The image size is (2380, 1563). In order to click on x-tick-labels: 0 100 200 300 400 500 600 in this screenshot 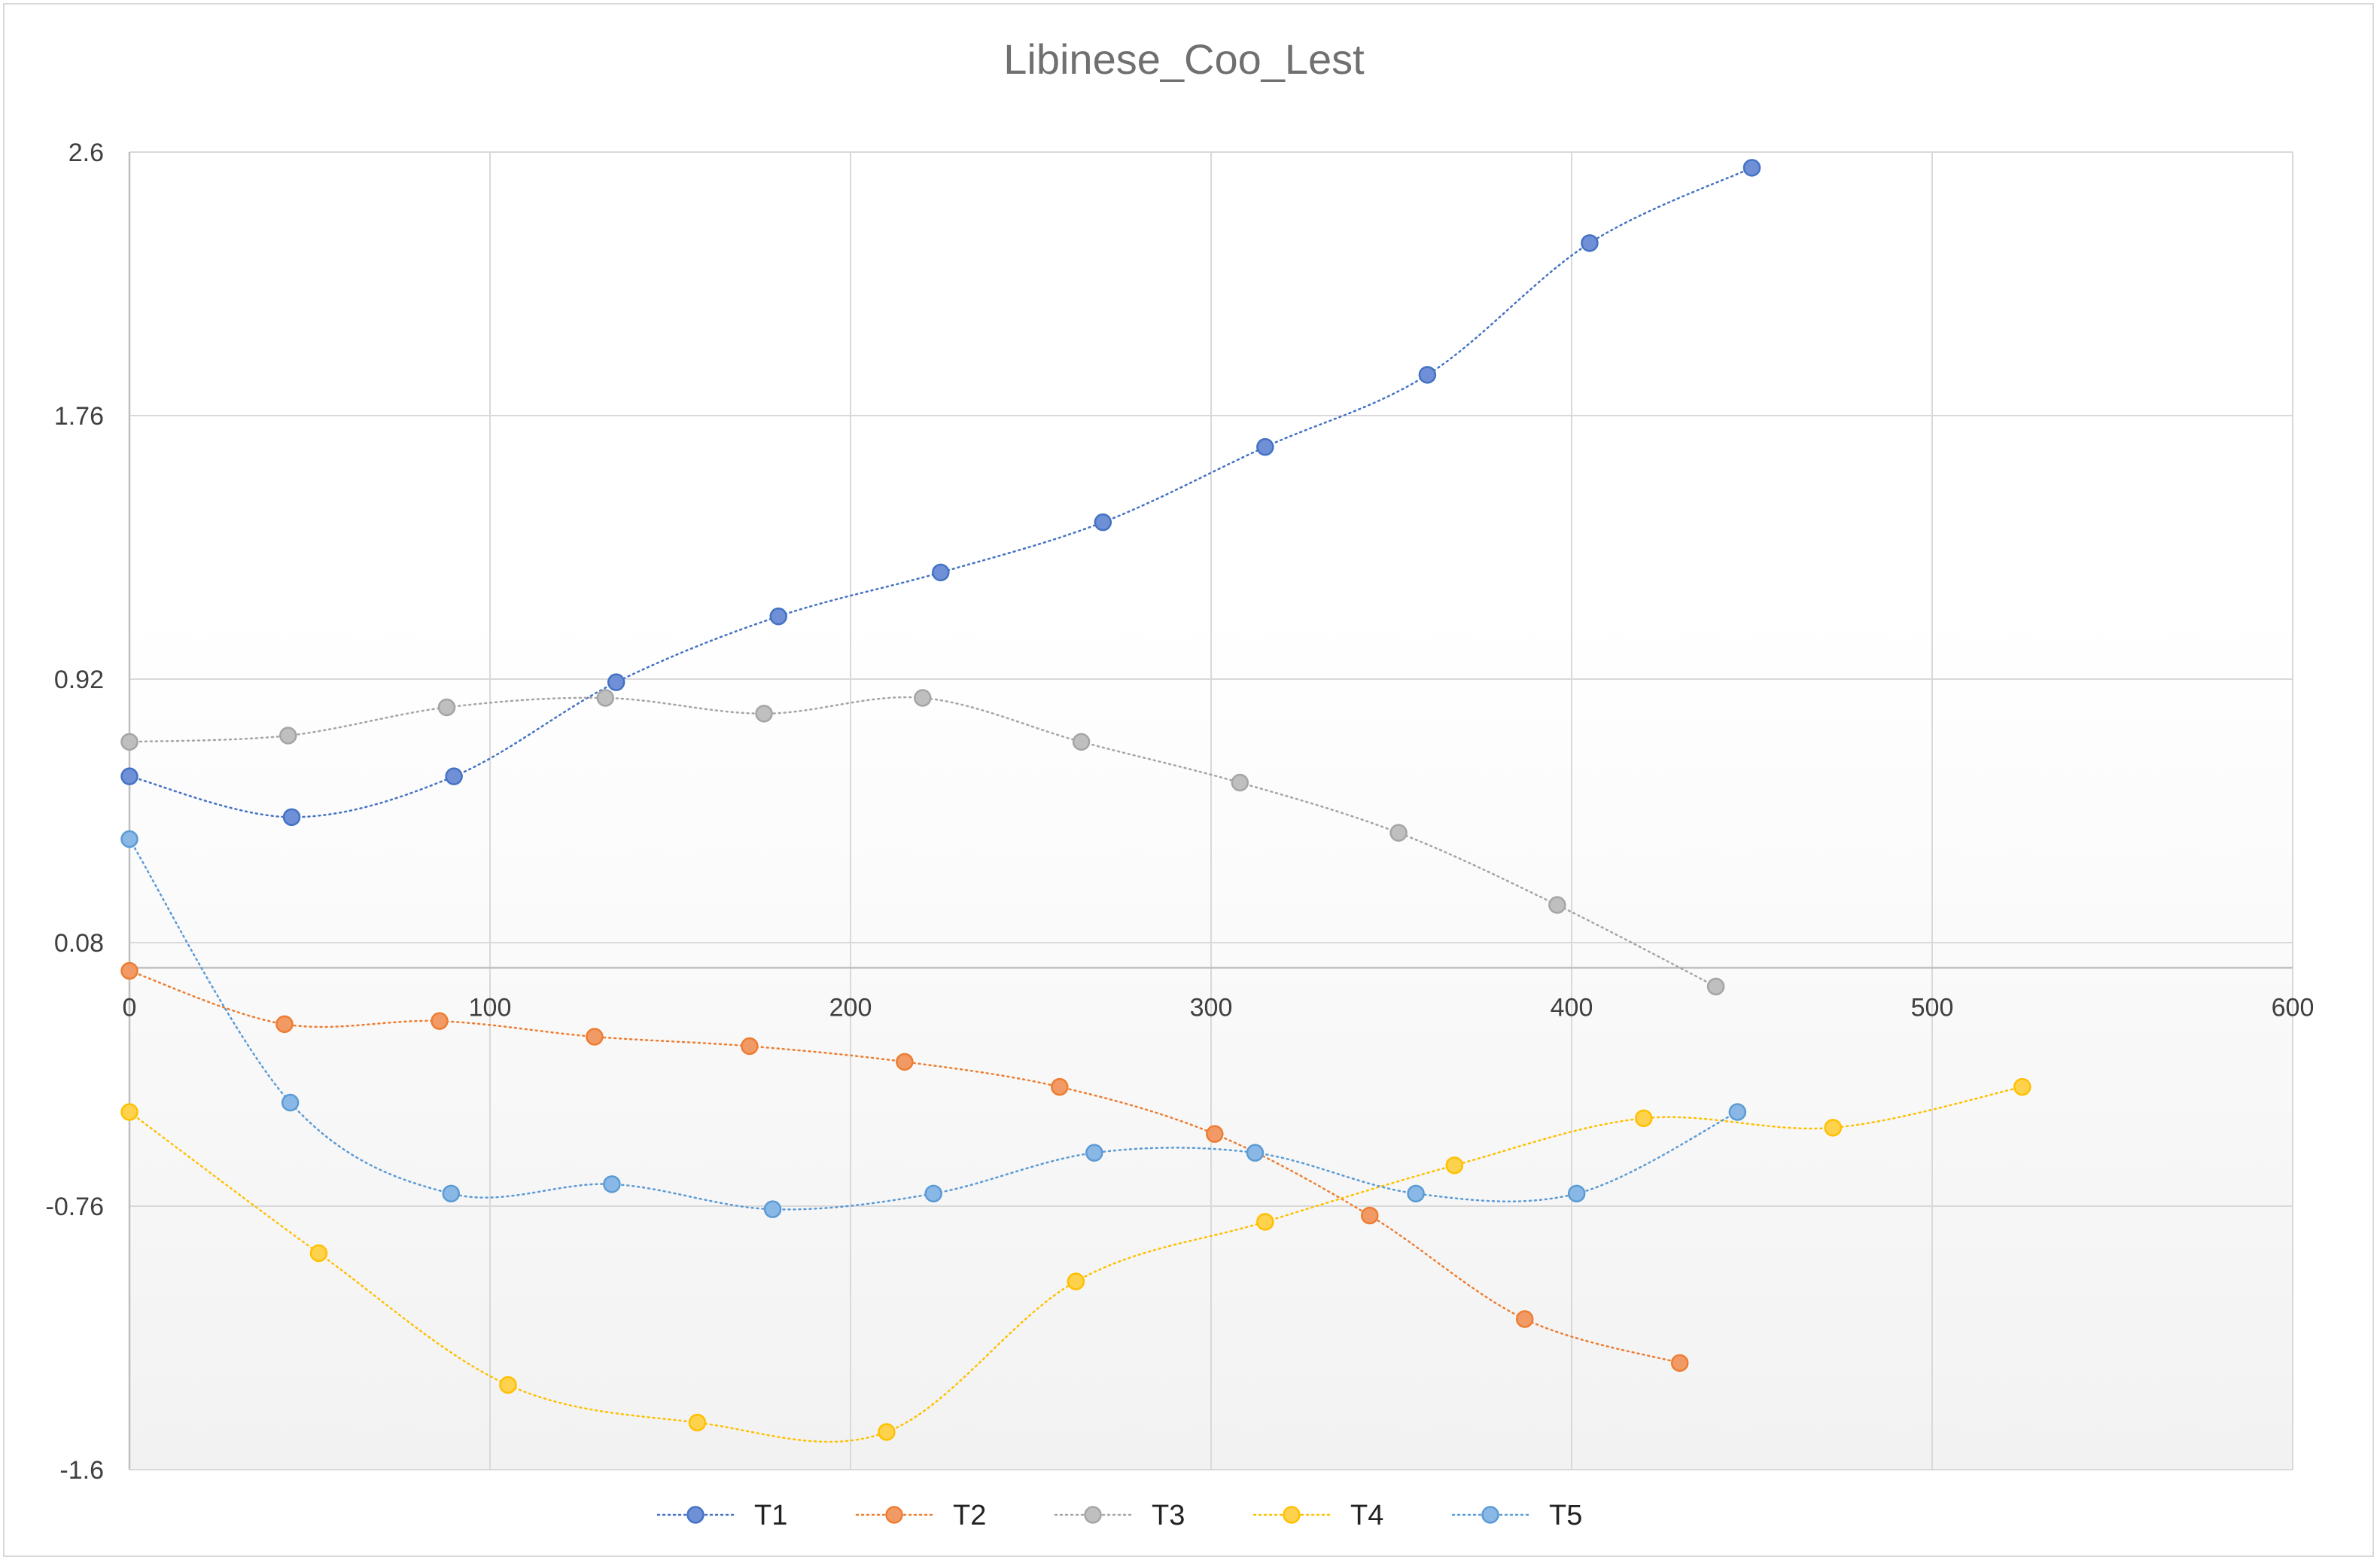, I will do `click(1219, 1007)`.